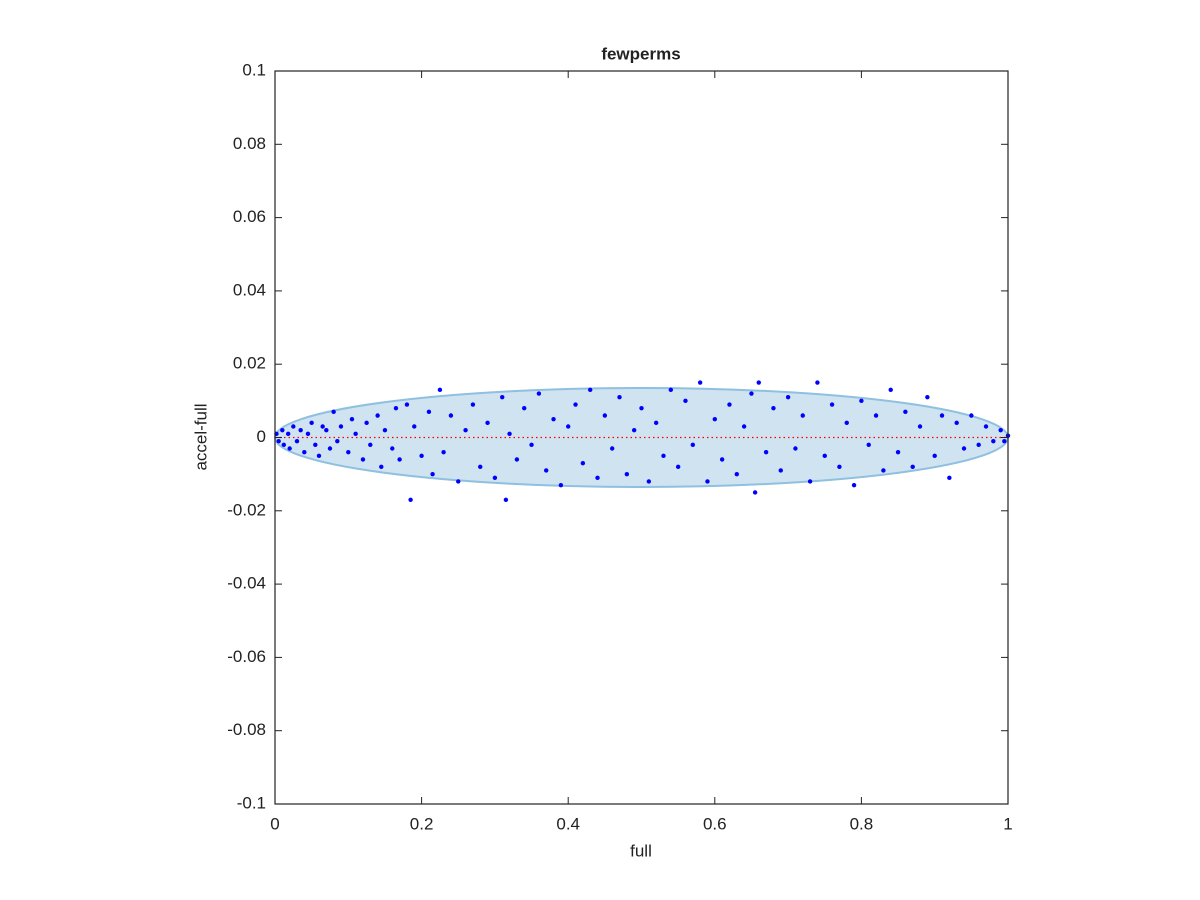 The image size is (1200, 900). What do you see at coordinates (715, 823) in the screenshot?
I see `x-tick-label: 0.6` at bounding box center [715, 823].